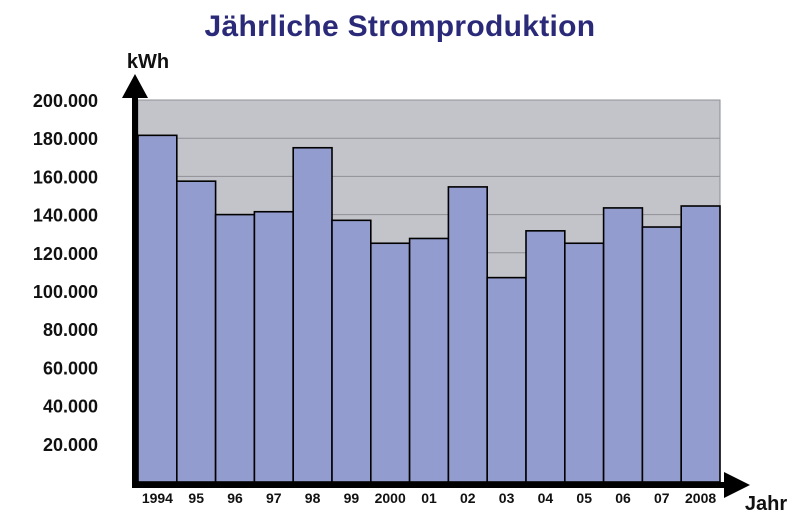 The width and height of the screenshot is (800, 526). What do you see at coordinates (390, 498) in the screenshot?
I see `x-tick-label: 2000` at bounding box center [390, 498].